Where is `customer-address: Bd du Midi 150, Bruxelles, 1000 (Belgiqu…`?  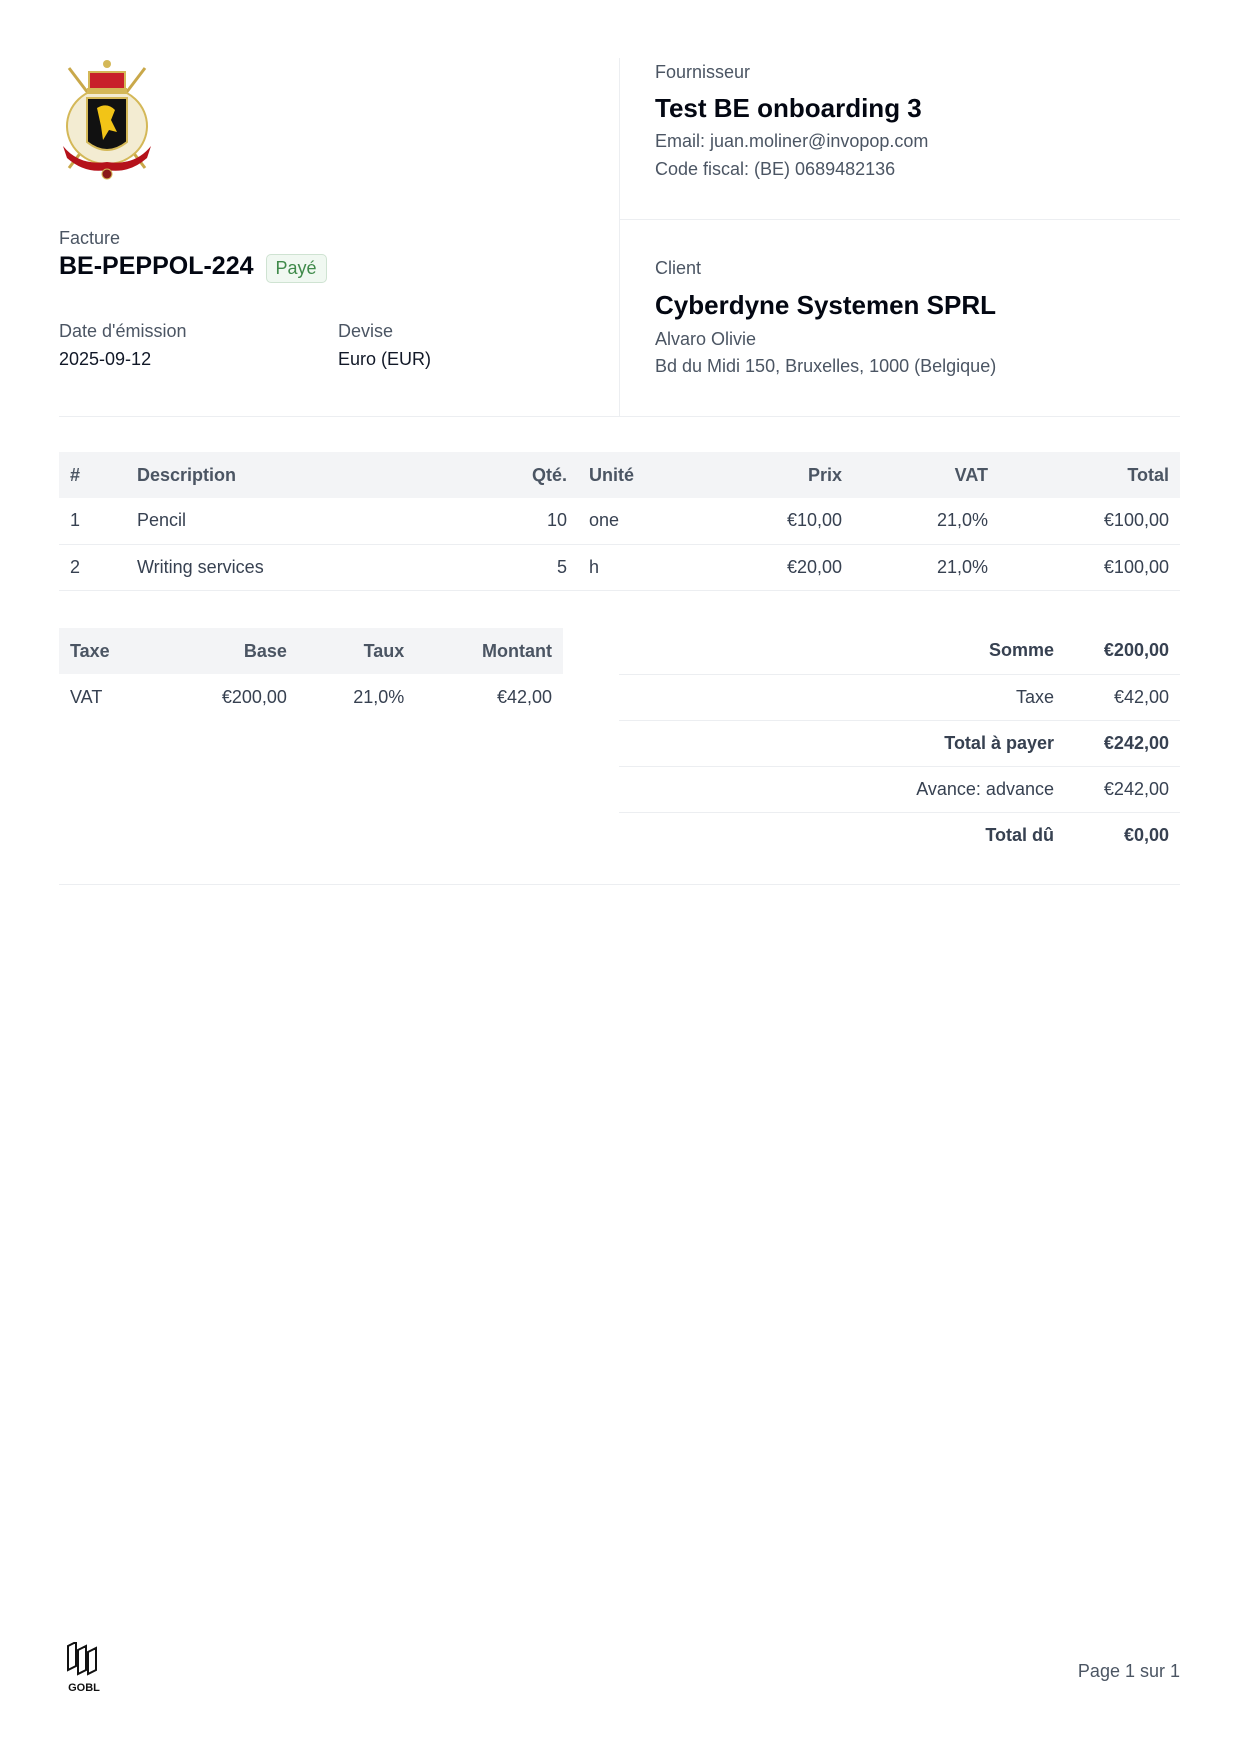 customer-address: Bd du Midi 150, Bruxelles, 1000 (Belgiqu… is located at coordinates (826, 366).